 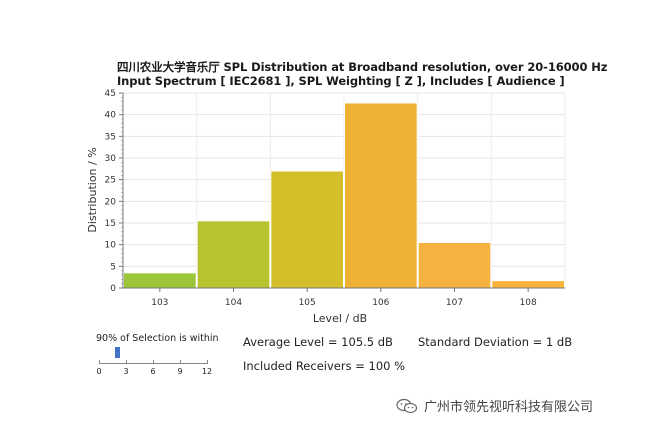 I want to click on slider-tick-label: 9, so click(x=180, y=371).